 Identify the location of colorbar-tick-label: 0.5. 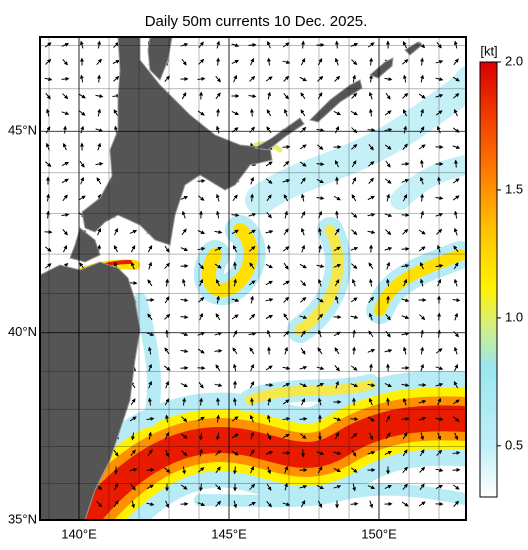
(514, 444).